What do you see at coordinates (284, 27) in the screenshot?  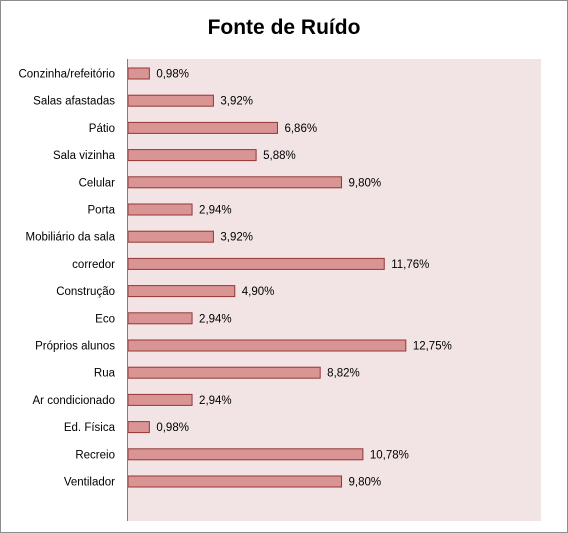 I see `chart-title: Fonte de Ruído` at bounding box center [284, 27].